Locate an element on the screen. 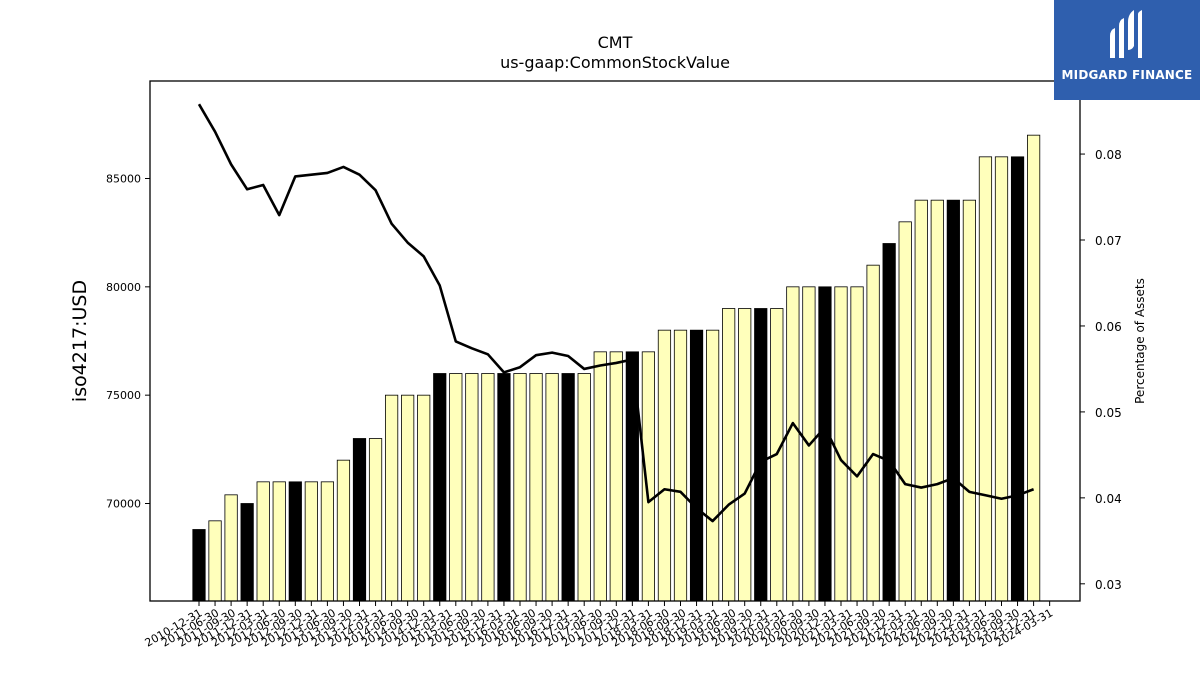 The image size is (1200, 675). chart-title: CMT is located at coordinates (615, 42).